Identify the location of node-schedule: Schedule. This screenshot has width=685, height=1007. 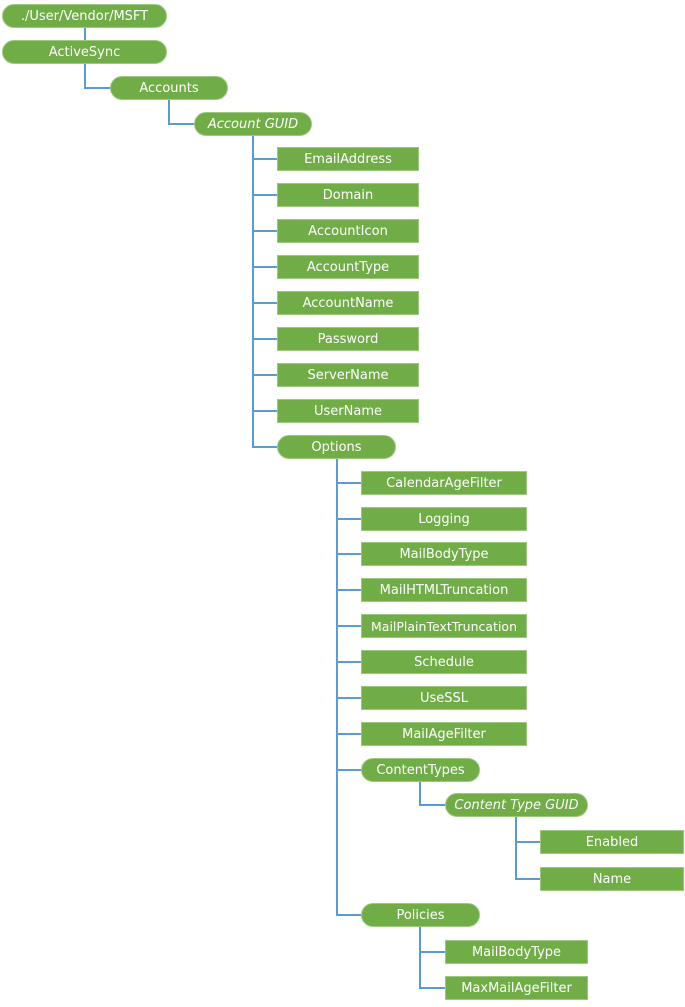
(444, 662).